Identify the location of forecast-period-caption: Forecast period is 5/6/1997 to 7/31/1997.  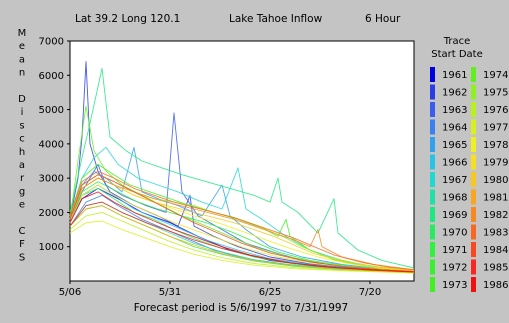
(241, 308).